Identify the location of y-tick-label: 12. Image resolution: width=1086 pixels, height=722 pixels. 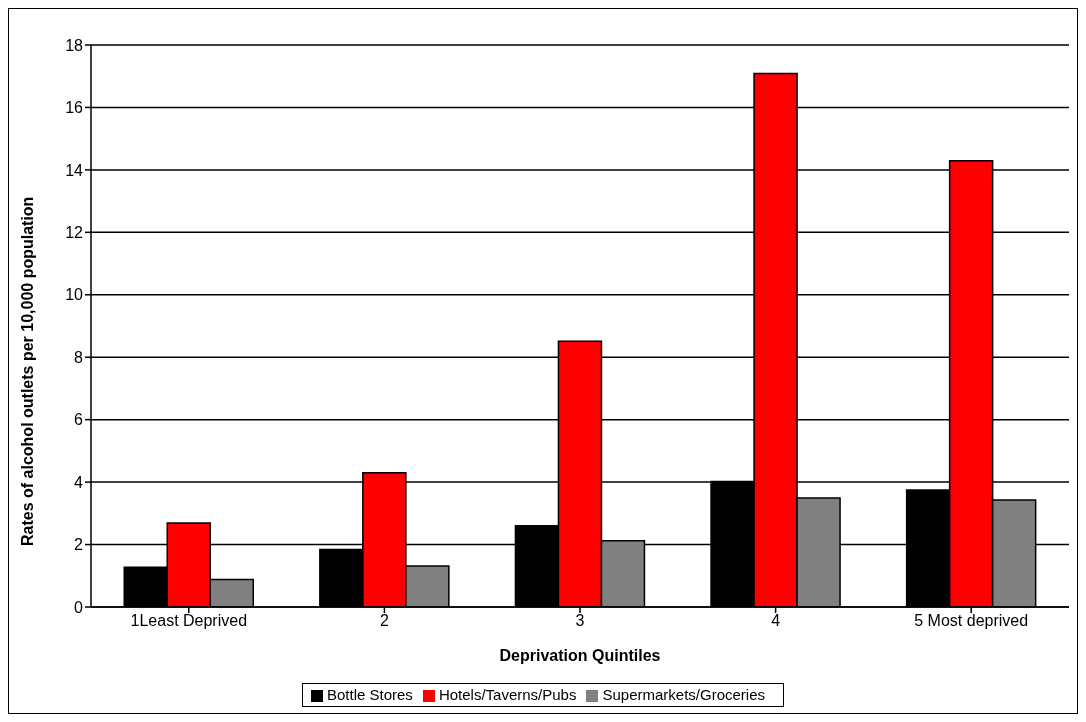
(74, 233).